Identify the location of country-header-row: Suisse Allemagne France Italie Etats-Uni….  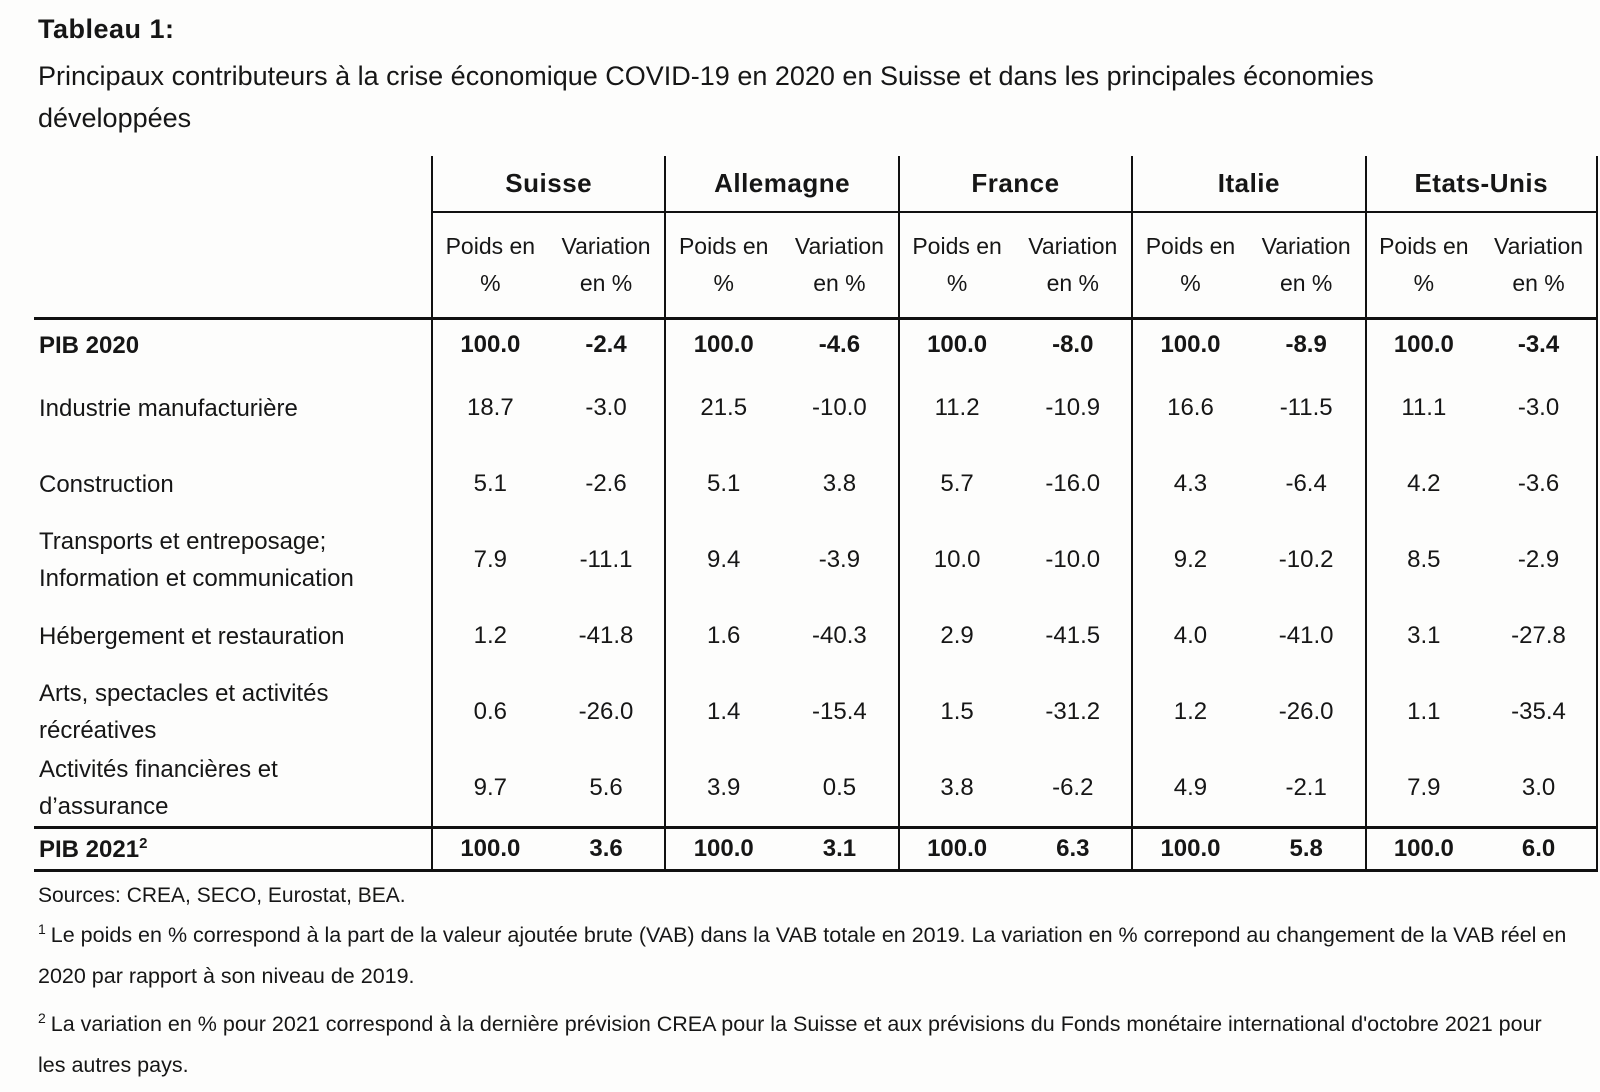
(816, 184).